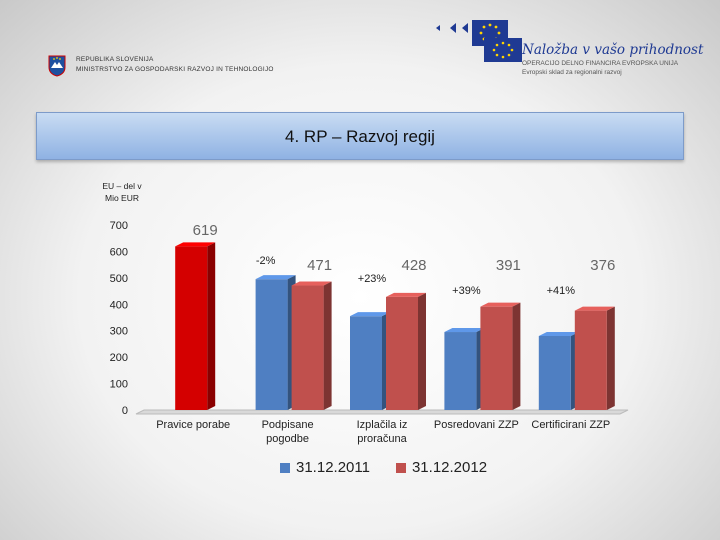 The height and width of the screenshot is (540, 720). Describe the element at coordinates (382, 439) in the screenshot. I see `x-tick-label: proračuna` at that location.